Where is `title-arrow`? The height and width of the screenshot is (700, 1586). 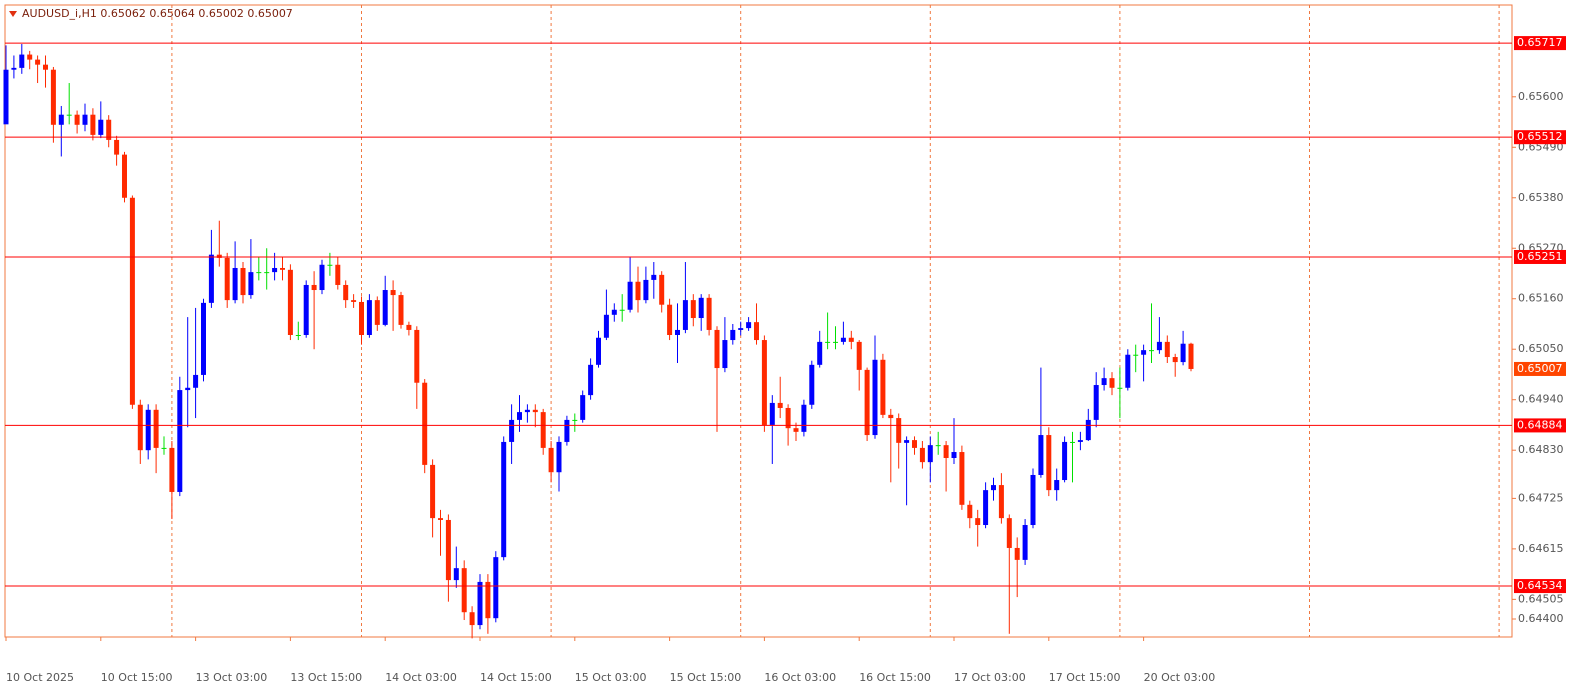
title-arrow is located at coordinates (13, 14).